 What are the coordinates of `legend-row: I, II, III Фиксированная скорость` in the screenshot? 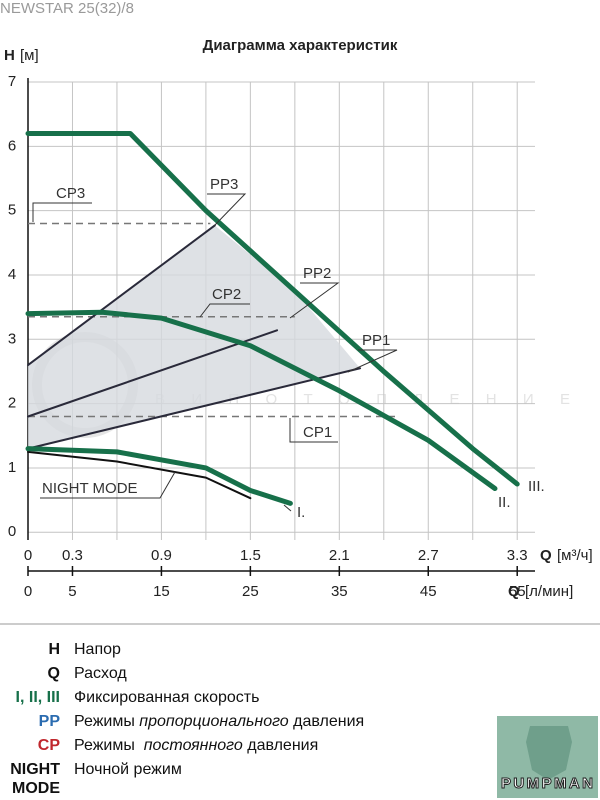 It's located at (130, 697).